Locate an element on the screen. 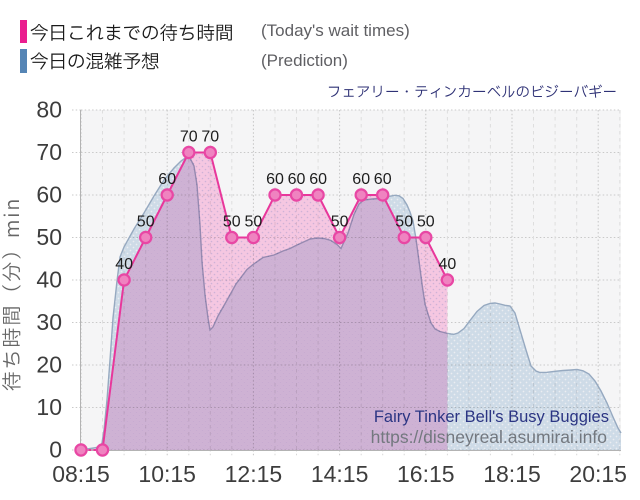 This screenshot has height=500, width=640. svg-text: 80 is located at coordinates (49, 109).